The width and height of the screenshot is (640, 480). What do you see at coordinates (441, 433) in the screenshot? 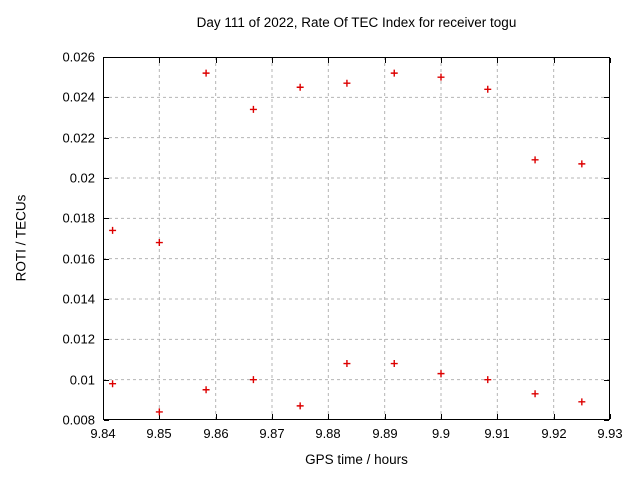
I see `x-tick-label: 9.9` at bounding box center [441, 433].